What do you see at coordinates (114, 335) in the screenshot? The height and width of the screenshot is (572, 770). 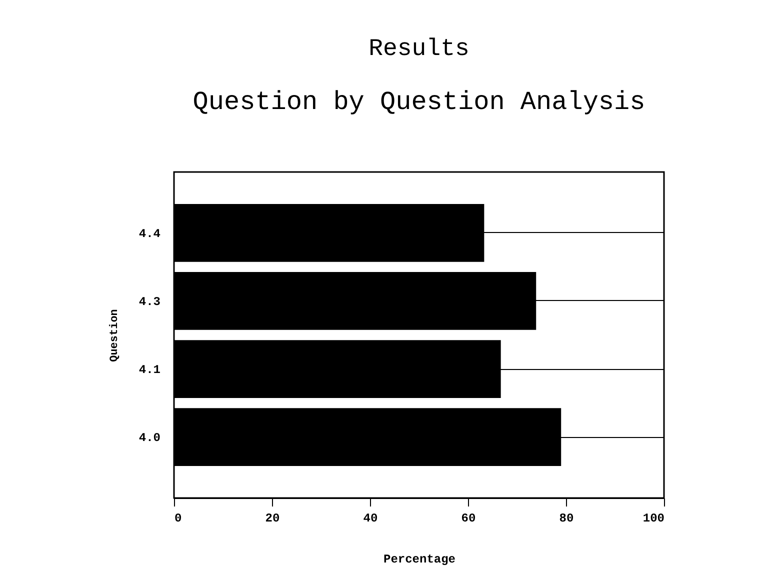 I see `y-axis-title: Question` at bounding box center [114, 335].